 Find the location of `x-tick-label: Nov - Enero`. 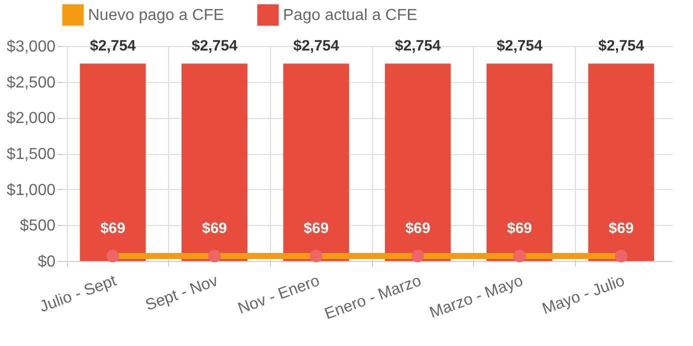

x-tick-label: Nov - Enero is located at coordinates (279, 295).